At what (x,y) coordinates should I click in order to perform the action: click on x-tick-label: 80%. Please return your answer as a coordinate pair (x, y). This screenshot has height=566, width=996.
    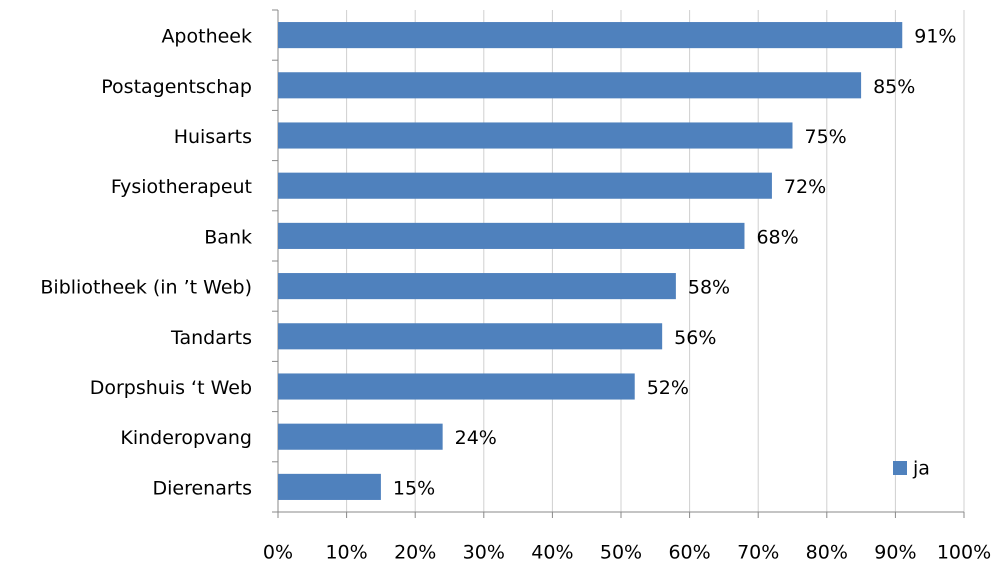
    Looking at the image, I should click on (827, 553).